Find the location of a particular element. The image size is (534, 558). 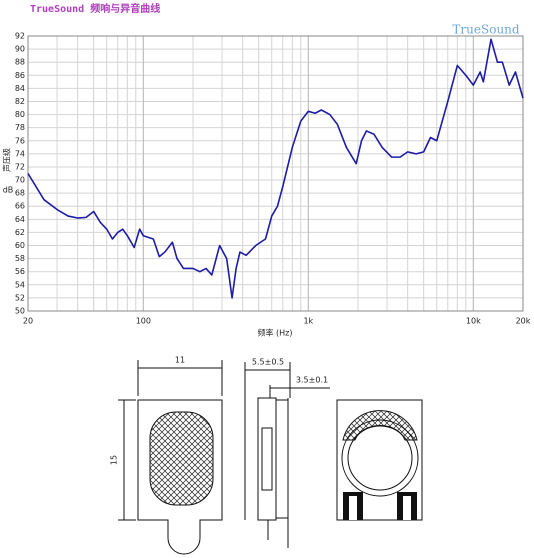

y-axis-label: 声压级 is located at coordinates (7, 160).